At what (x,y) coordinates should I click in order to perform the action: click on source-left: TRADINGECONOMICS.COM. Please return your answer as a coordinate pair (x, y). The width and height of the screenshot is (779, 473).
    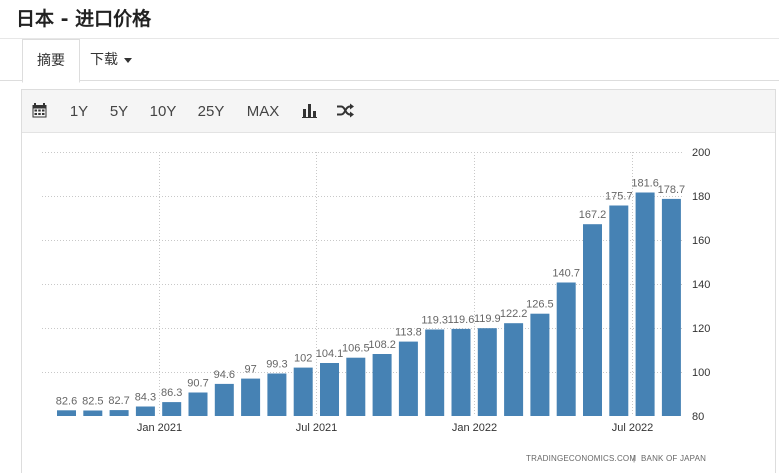
    Looking at the image, I should click on (581, 458).